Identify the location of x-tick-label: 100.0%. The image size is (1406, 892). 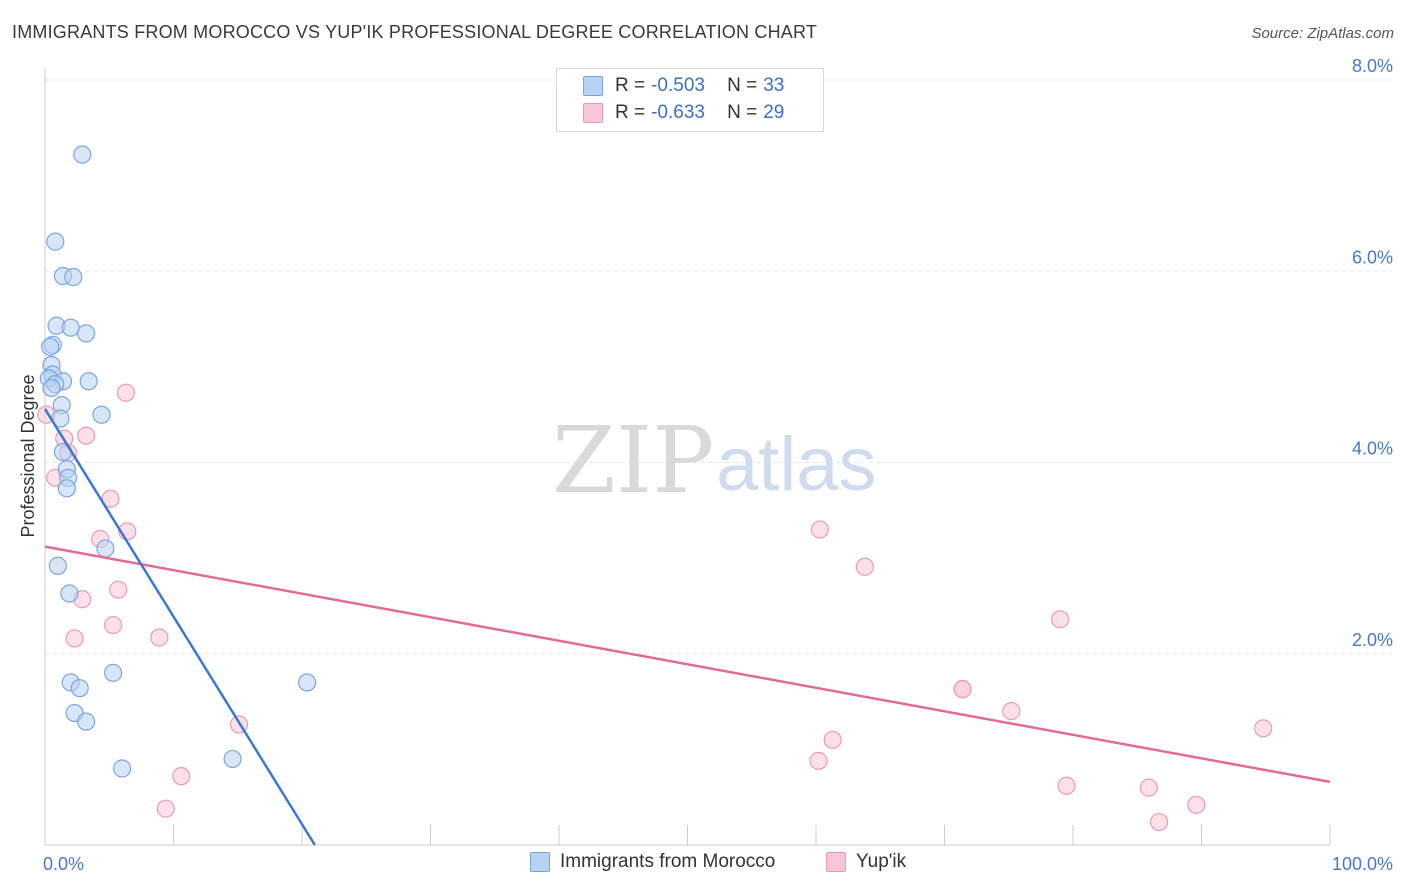
(1362, 864).